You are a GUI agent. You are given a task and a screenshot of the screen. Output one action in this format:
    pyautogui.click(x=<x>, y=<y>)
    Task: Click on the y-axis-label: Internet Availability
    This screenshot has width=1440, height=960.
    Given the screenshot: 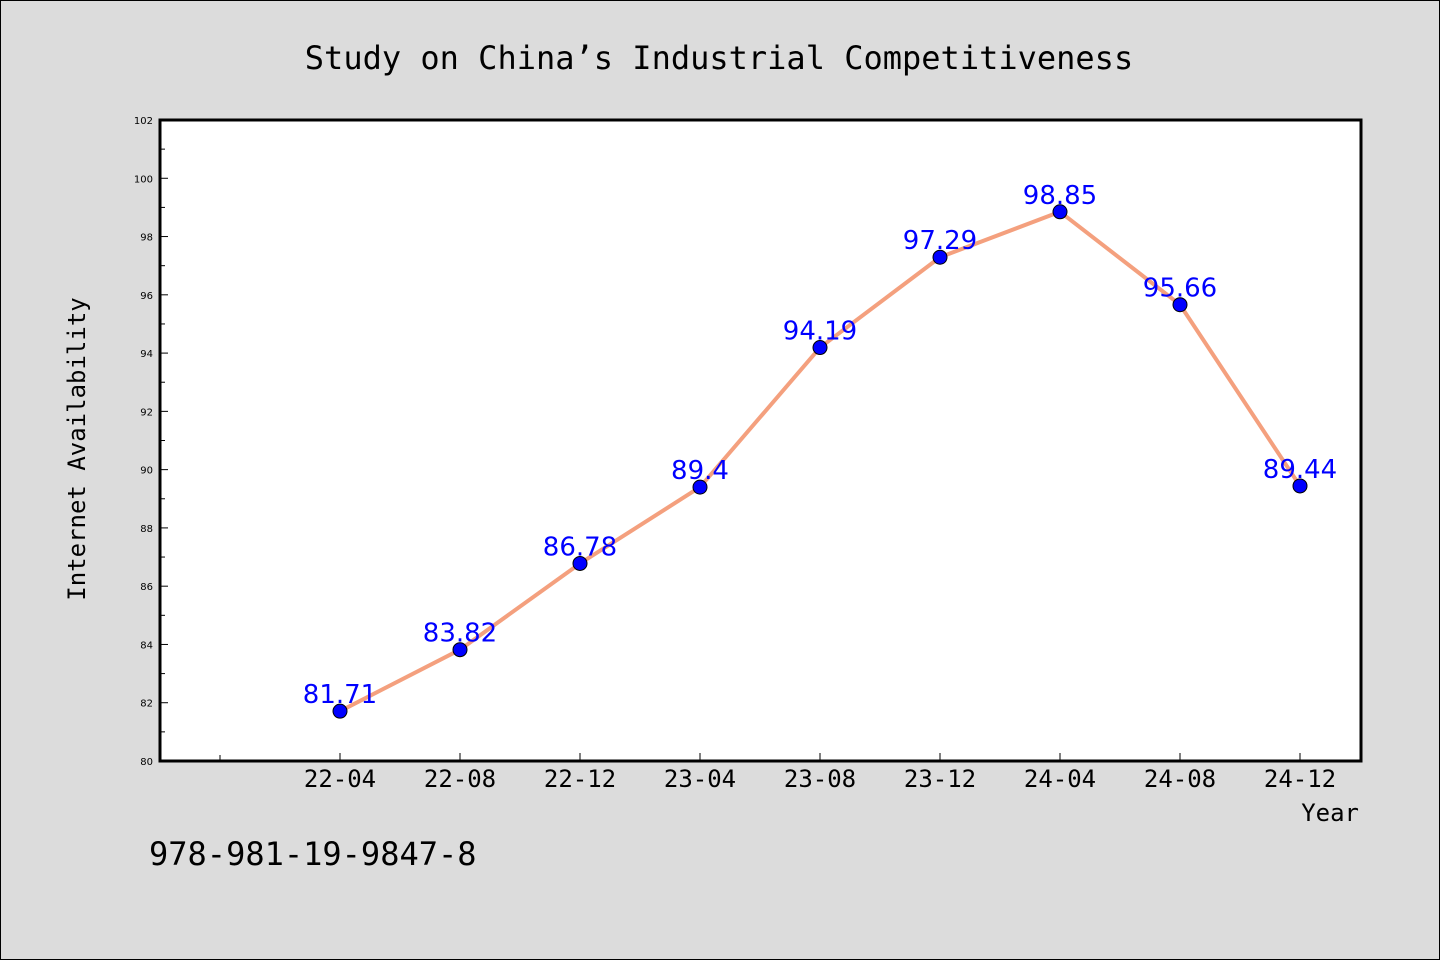 What is the action you would take?
    pyautogui.click(x=77, y=448)
    